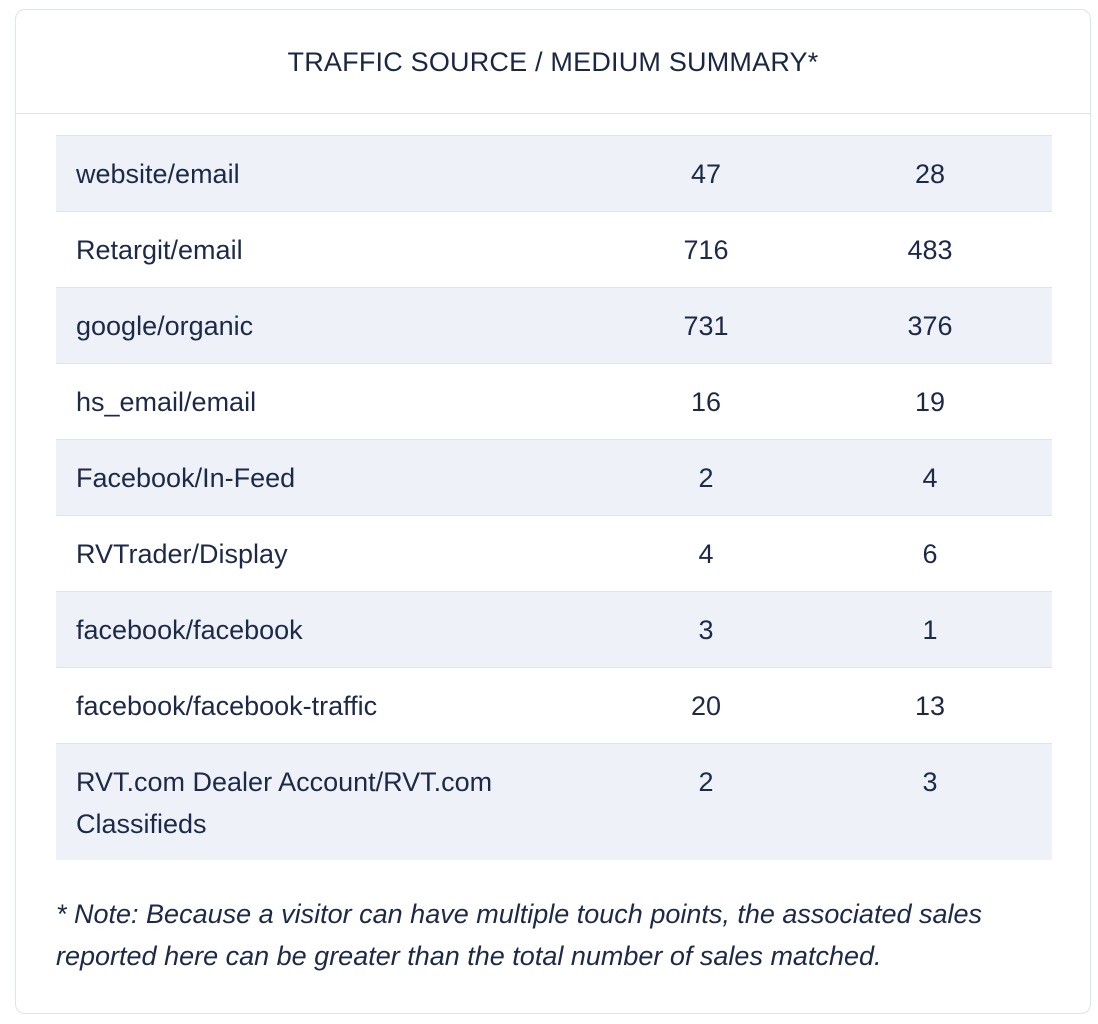 Image resolution: width=1098 pixels, height=1024 pixels. Describe the element at coordinates (930, 250) in the screenshot. I see `value-cell-2: 483` at that location.